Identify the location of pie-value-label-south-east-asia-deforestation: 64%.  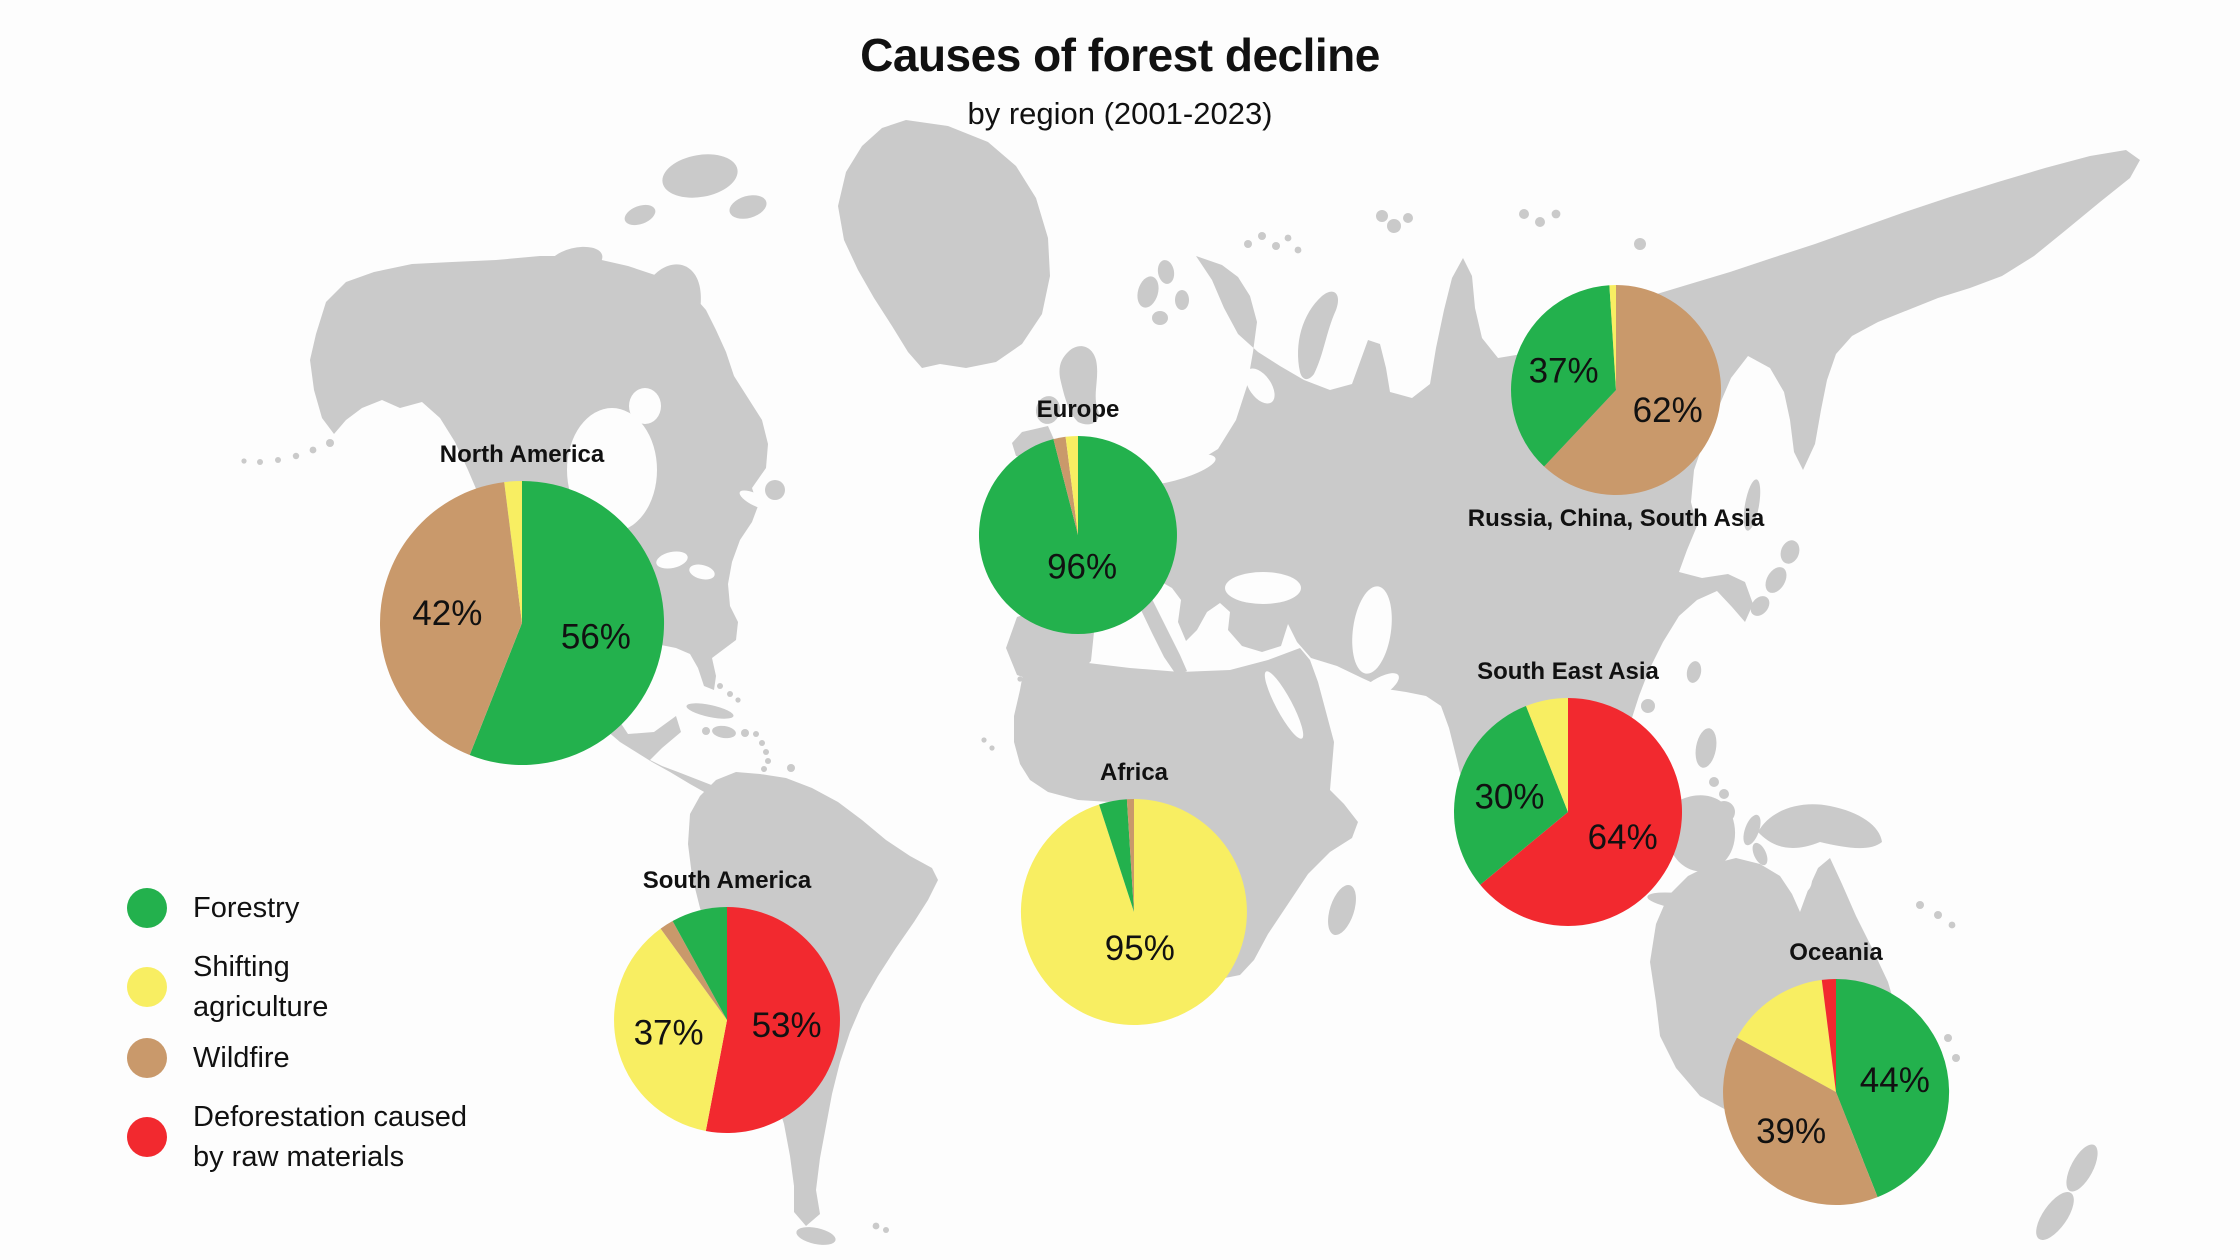
(1623, 837).